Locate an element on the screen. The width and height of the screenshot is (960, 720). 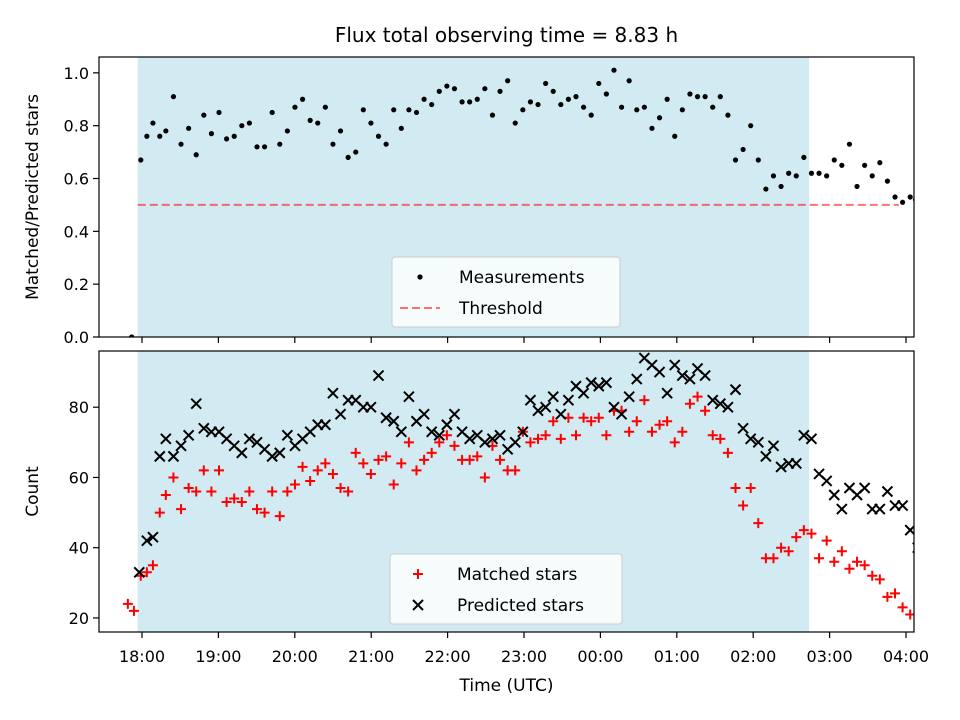
bottom-legend: Matched stars Predicted stars is located at coordinates (506, 589).